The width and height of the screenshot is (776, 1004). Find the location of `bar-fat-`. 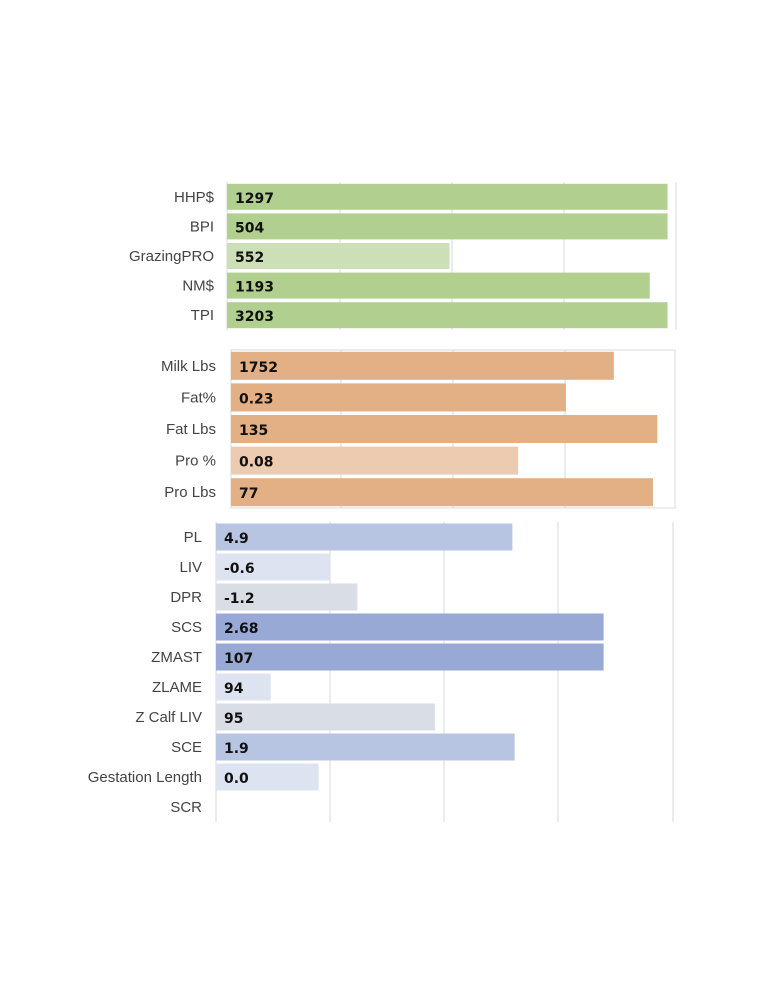

bar-fat- is located at coordinates (398, 397).